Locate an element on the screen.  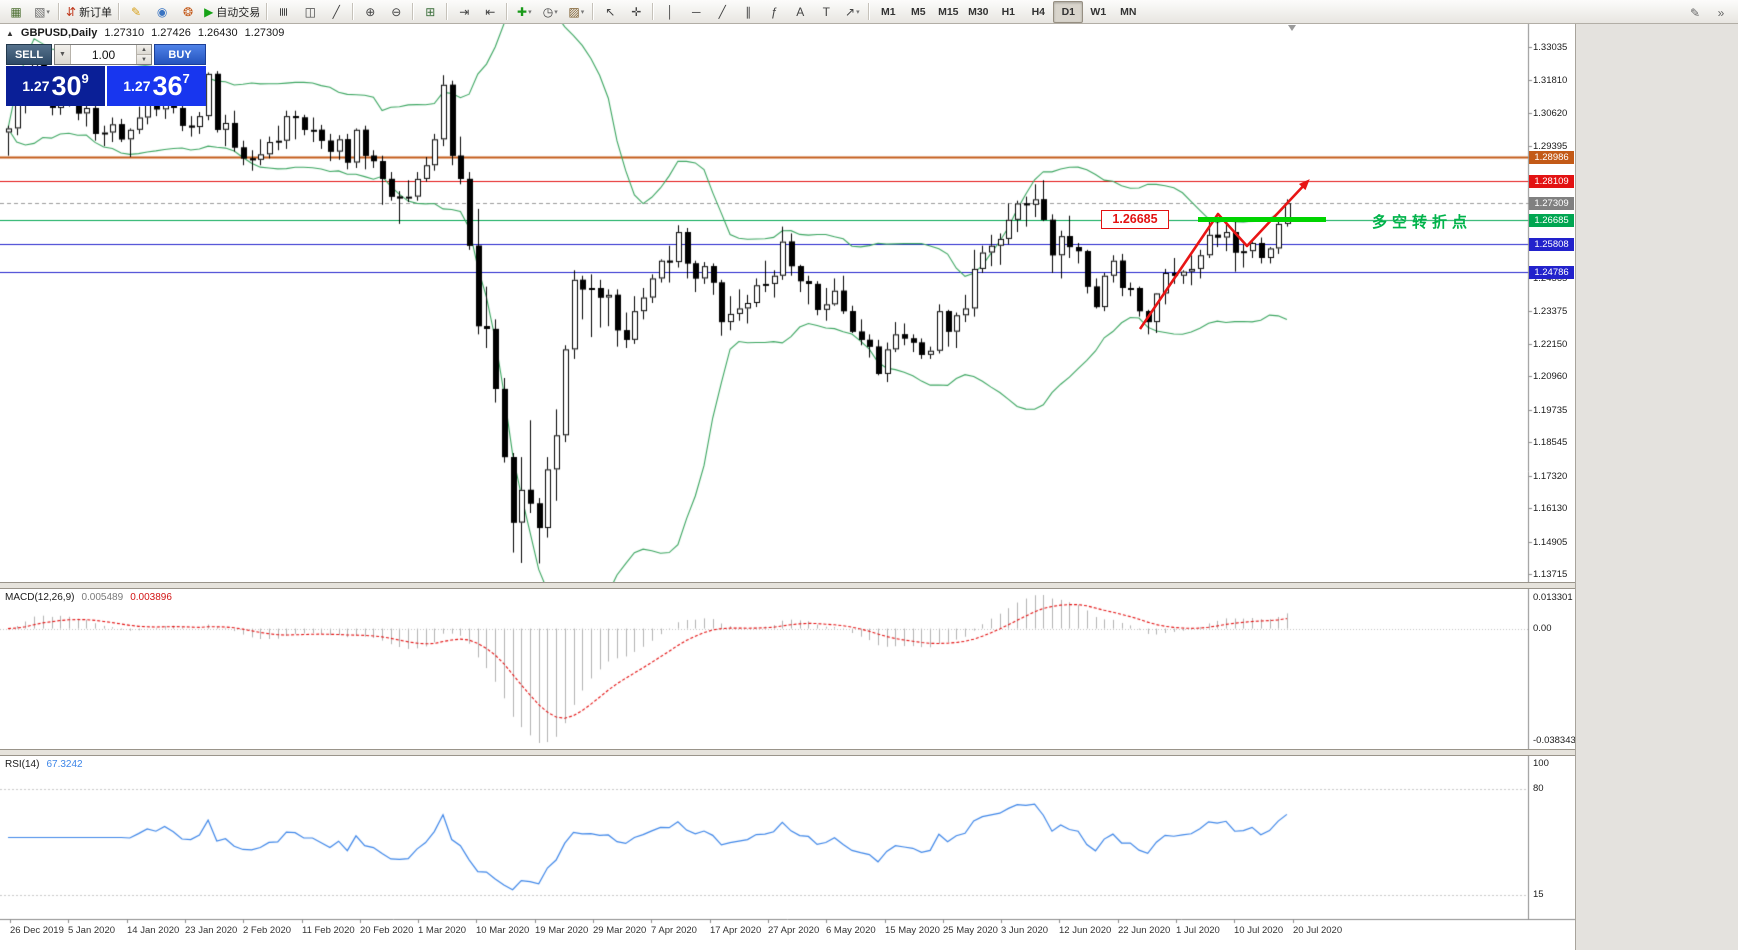
timeframe-h4-button: H4 is located at coordinates (1038, 11).